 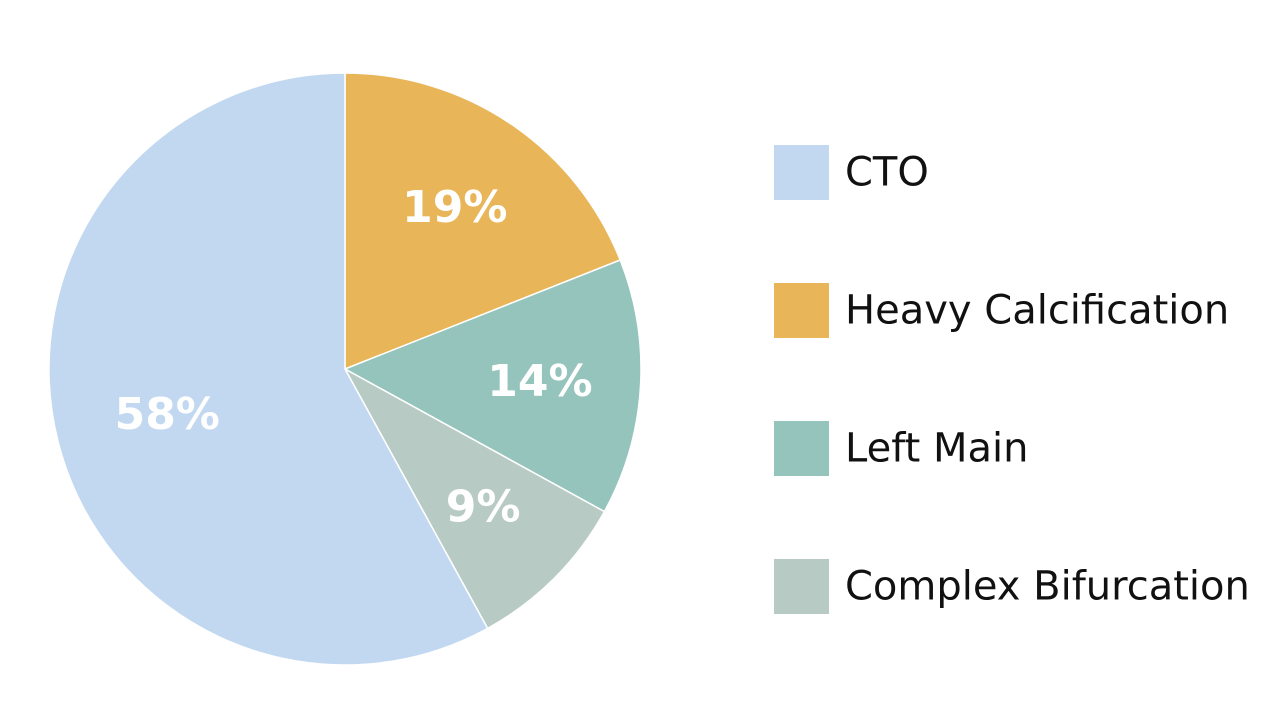 I want to click on slice-label-complex-bifurcation: 9%, so click(x=483, y=507).